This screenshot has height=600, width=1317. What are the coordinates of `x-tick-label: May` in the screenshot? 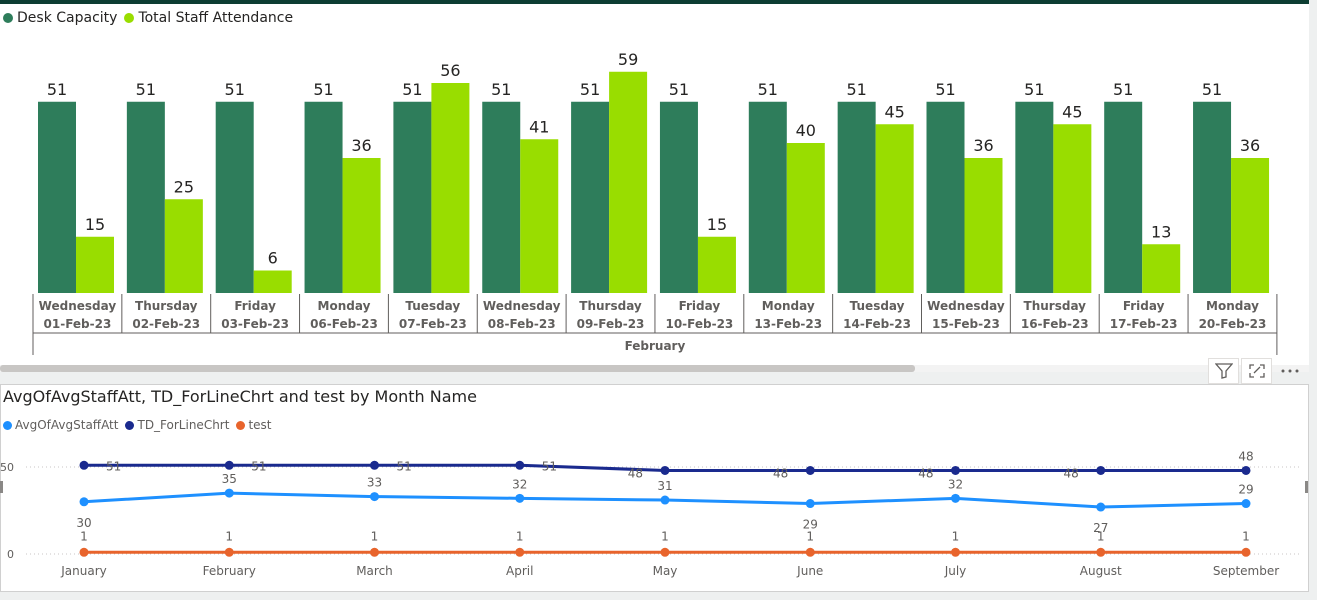 It's located at (665, 571).